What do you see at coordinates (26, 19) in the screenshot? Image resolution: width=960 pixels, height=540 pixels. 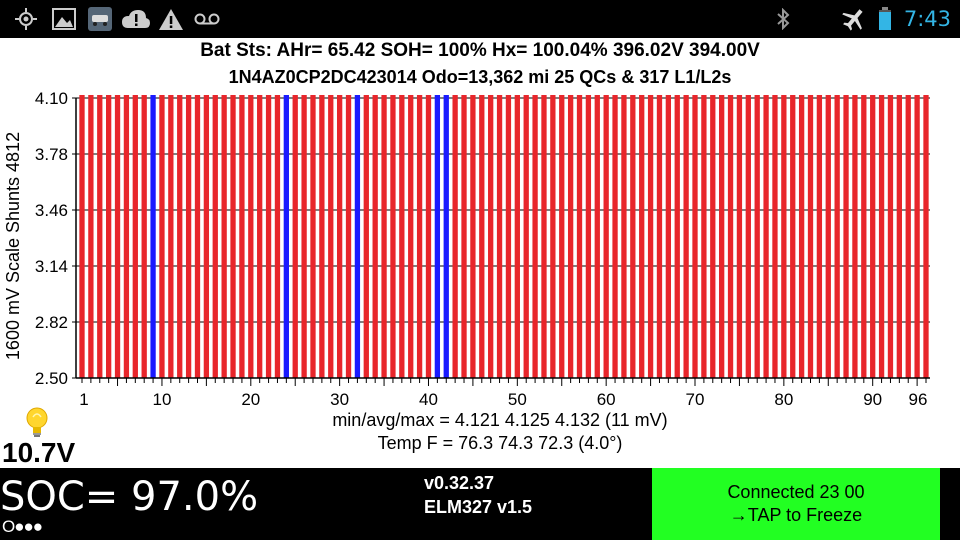 I see `gps-icon` at bounding box center [26, 19].